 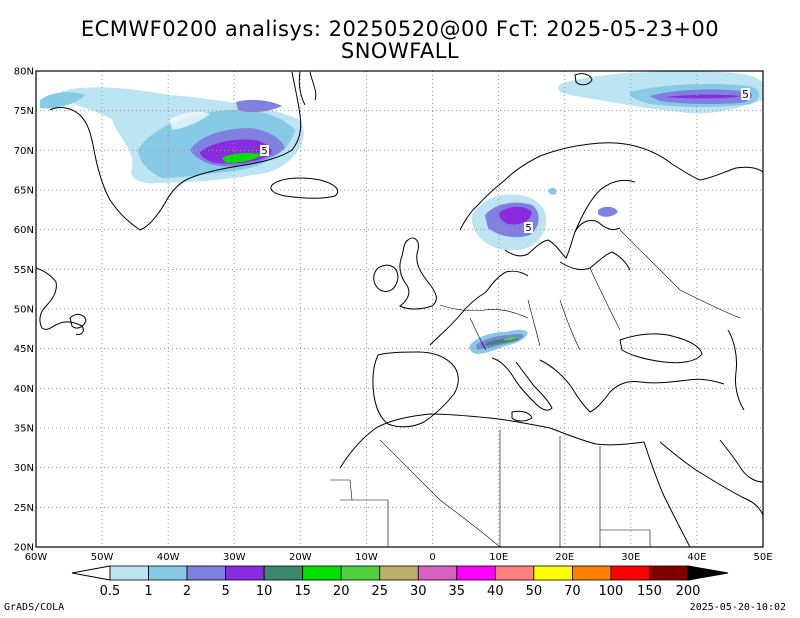 I want to click on contour-labels: 5 5 5, so click(x=505, y=161).